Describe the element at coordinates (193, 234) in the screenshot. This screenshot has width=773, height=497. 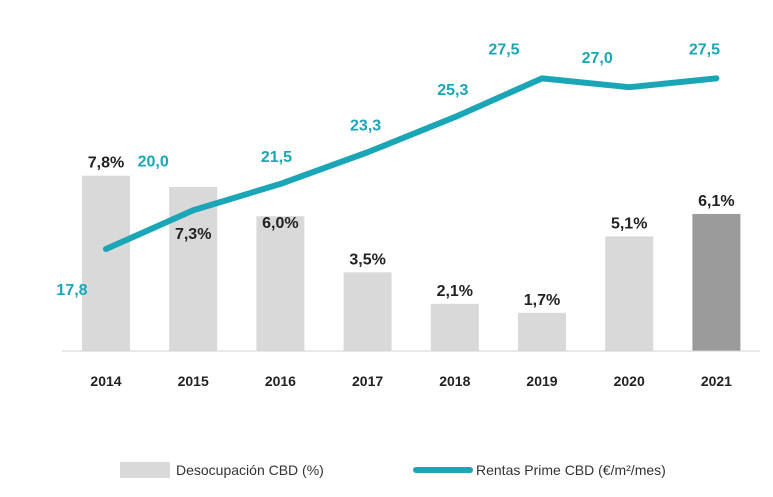
I see `bar-label-2015: 7,3%` at that location.